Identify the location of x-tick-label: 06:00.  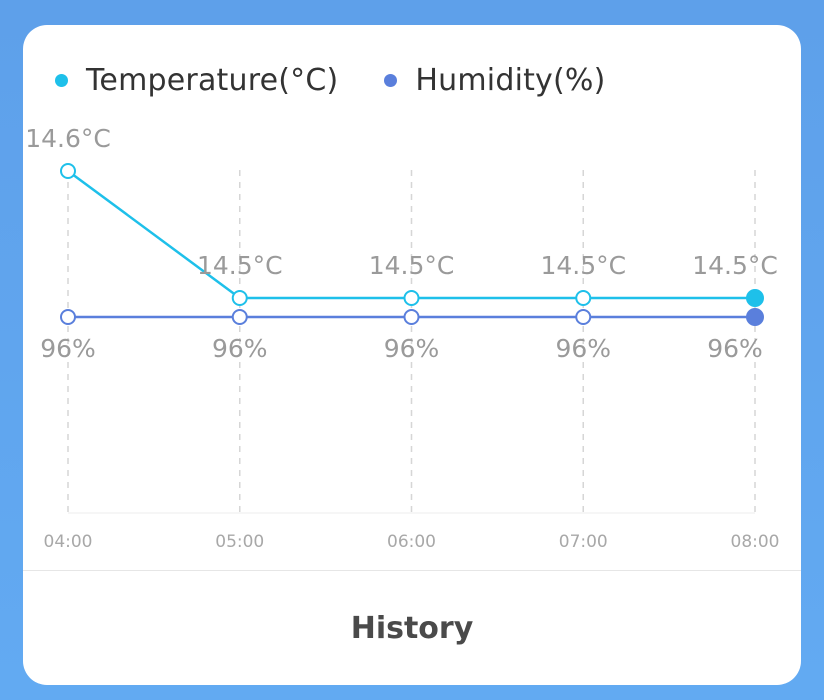
(411, 542).